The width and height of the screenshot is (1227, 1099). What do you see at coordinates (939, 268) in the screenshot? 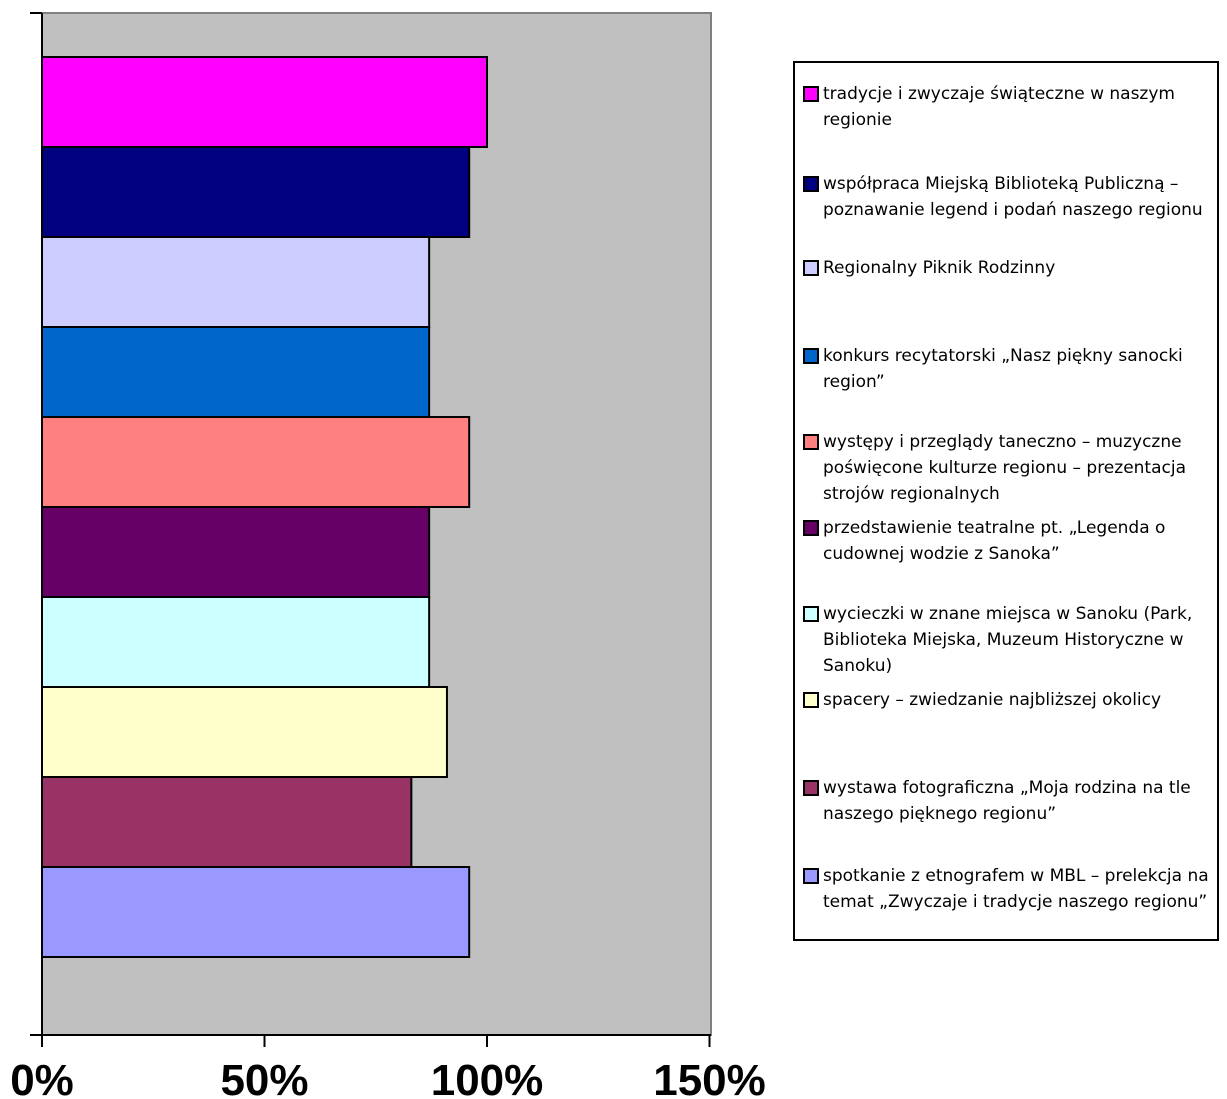
I see `legend-label: Regionalny Piknik Rodzinny` at bounding box center [939, 268].